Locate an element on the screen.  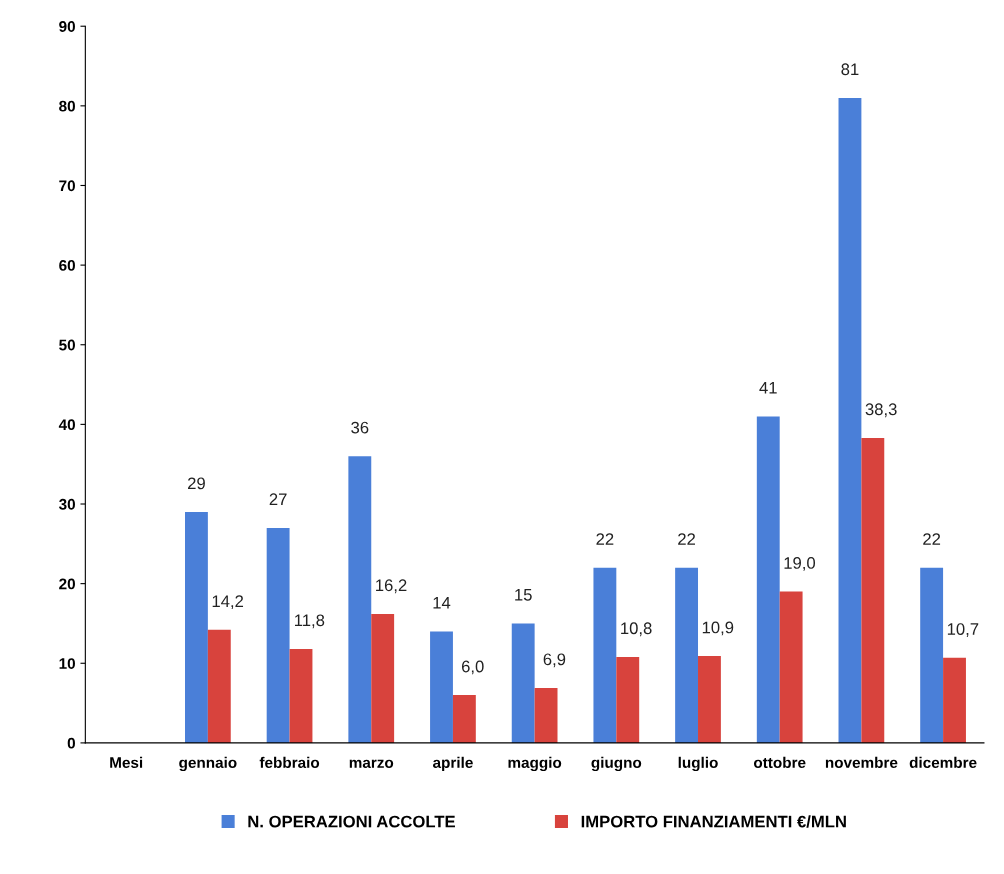
data-label: 81 is located at coordinates (850, 69).